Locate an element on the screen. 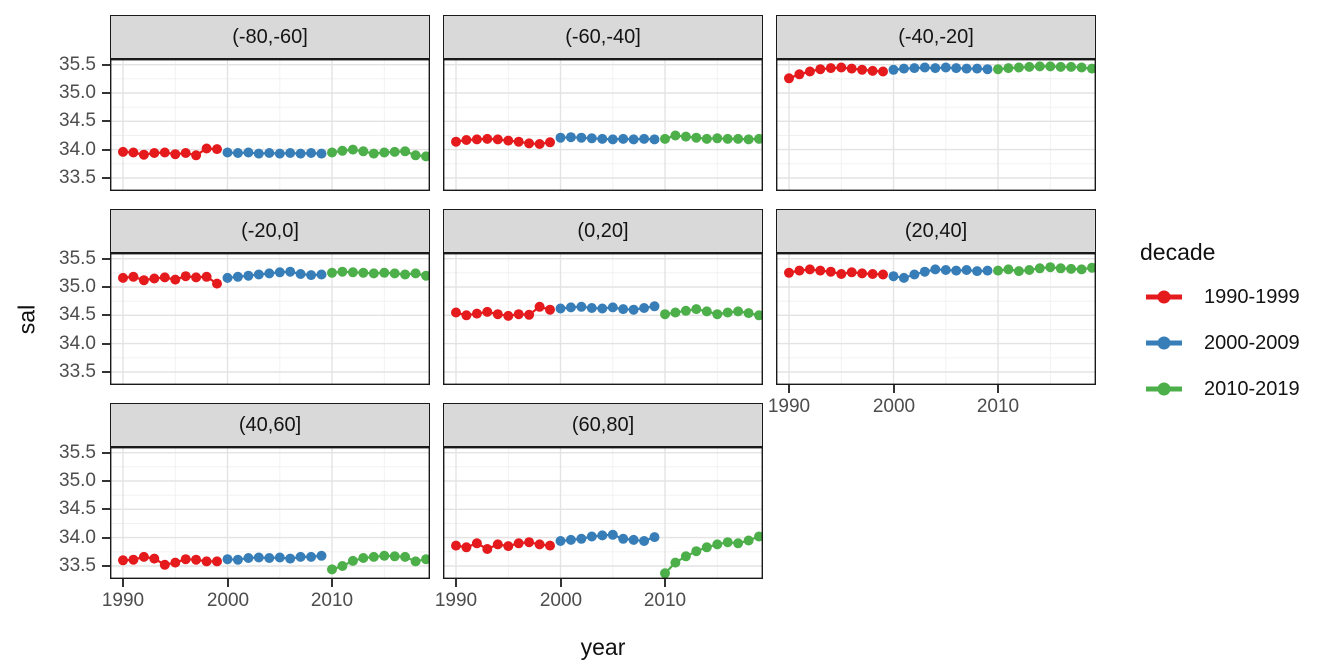 This screenshot has width=1344, height=672. facet-strip: (-20,0] is located at coordinates (270, 231).